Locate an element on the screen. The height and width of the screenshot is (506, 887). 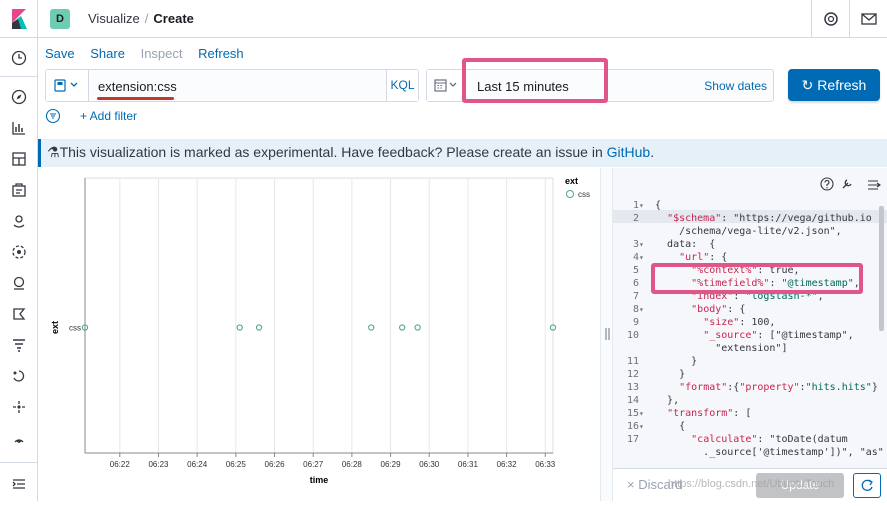
code-line: 2 "$schema": "https://vega/github.io is located at coordinates (742, 218).